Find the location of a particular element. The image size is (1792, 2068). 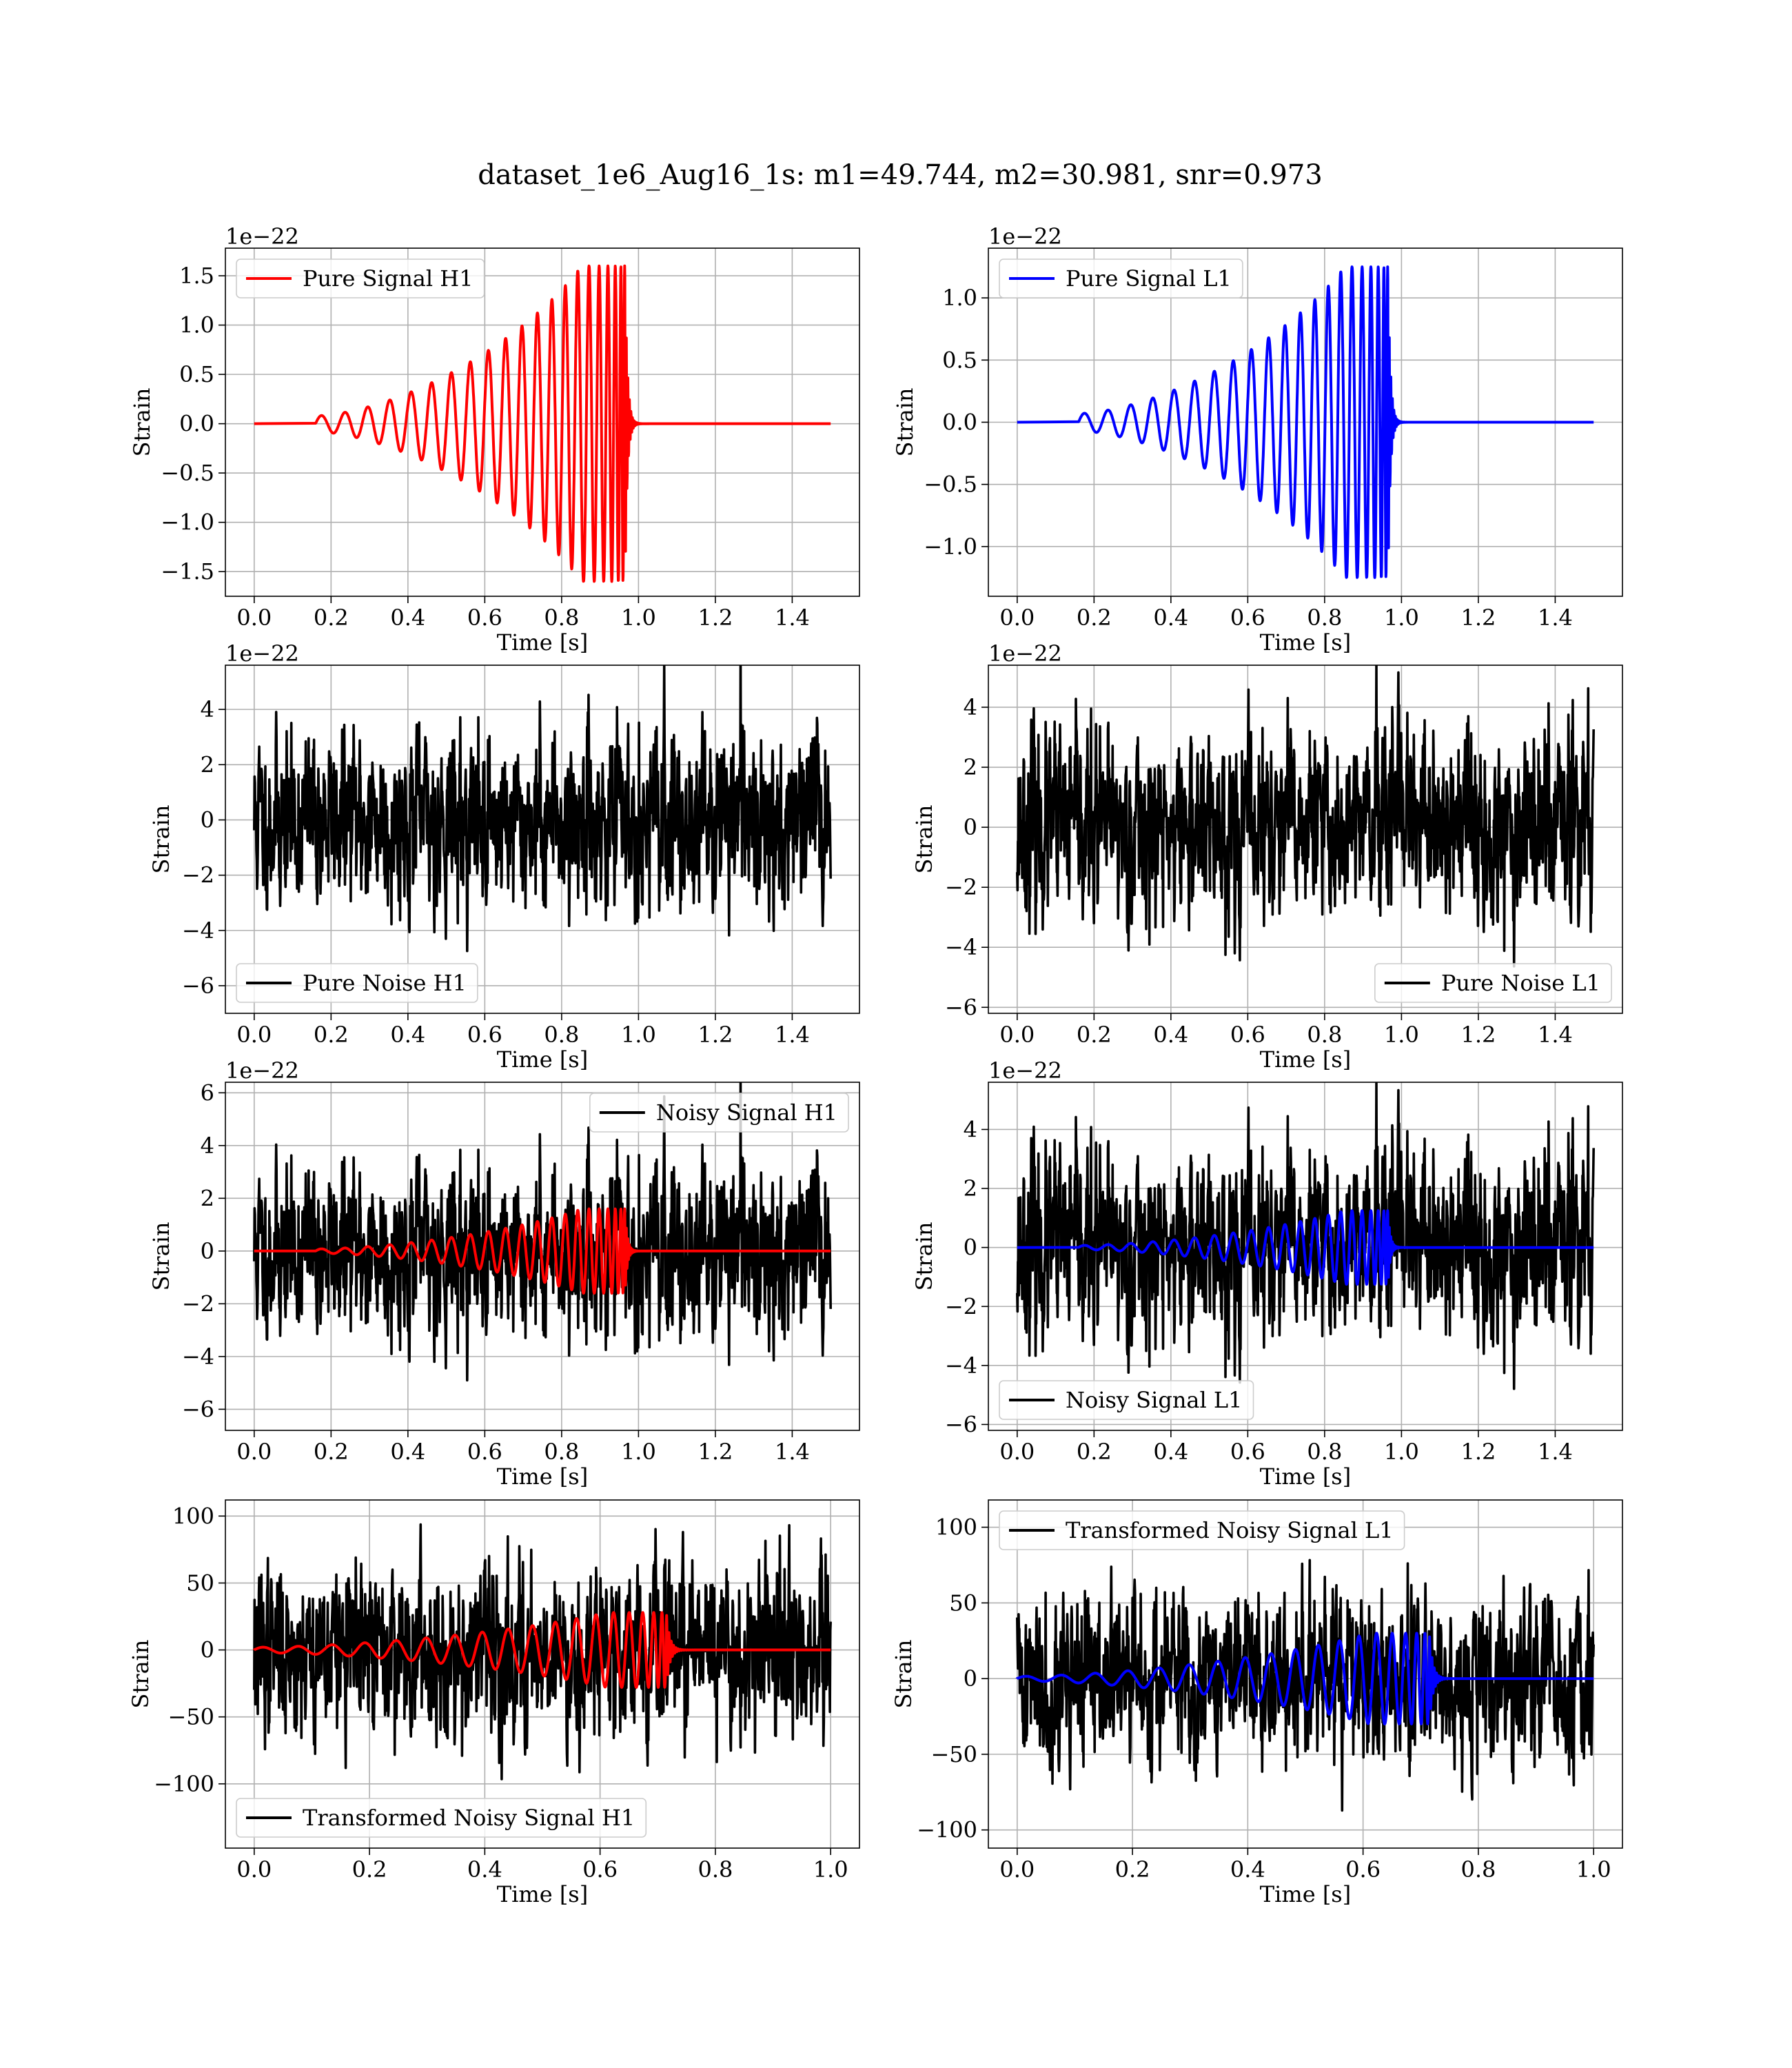

legend: Transformed Noisy Signal L1 is located at coordinates (1202, 1530).